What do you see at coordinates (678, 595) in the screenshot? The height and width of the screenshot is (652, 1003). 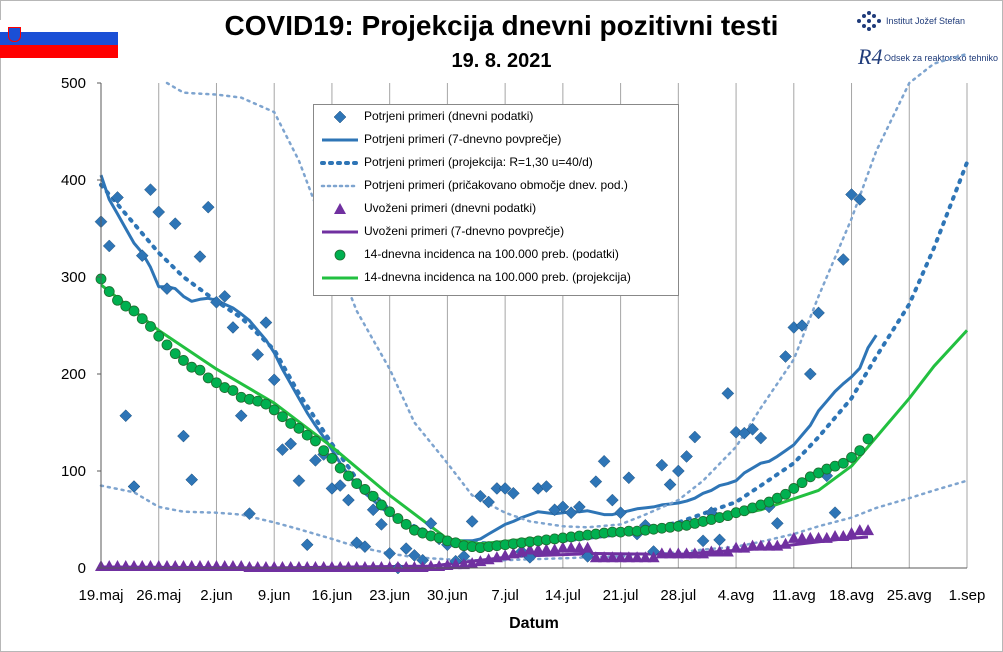 I see `x-tick-label: 28.jul` at bounding box center [678, 595].